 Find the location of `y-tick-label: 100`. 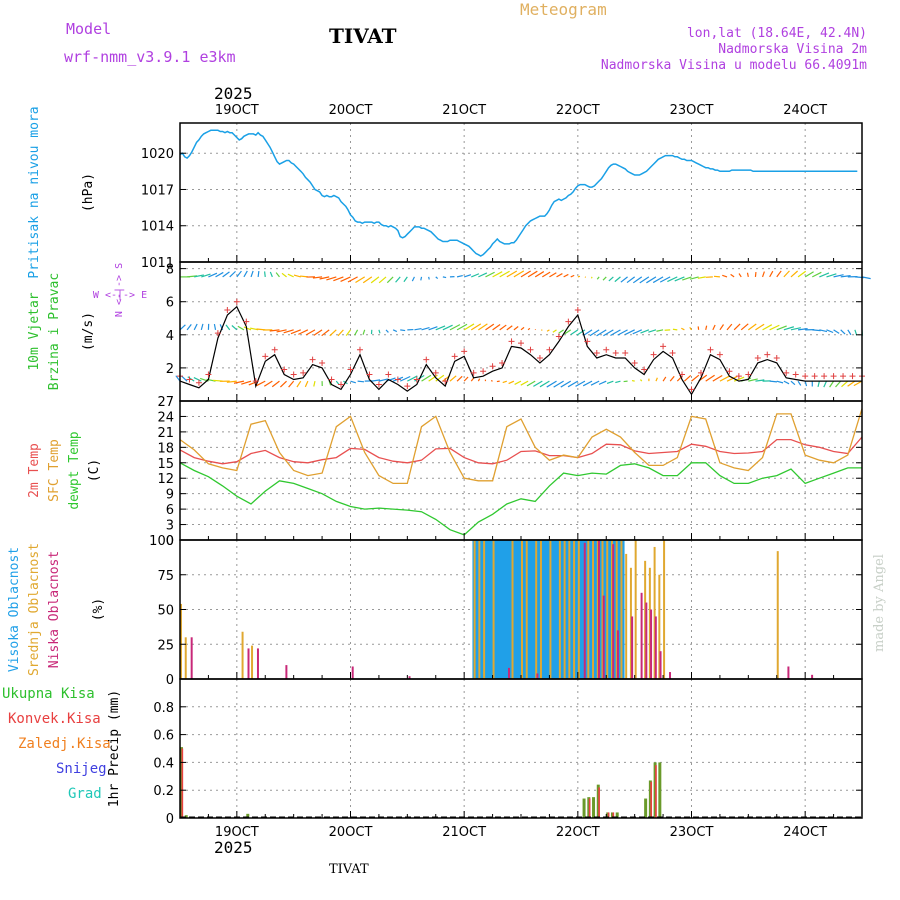

y-tick-label: 100 is located at coordinates (161, 541).